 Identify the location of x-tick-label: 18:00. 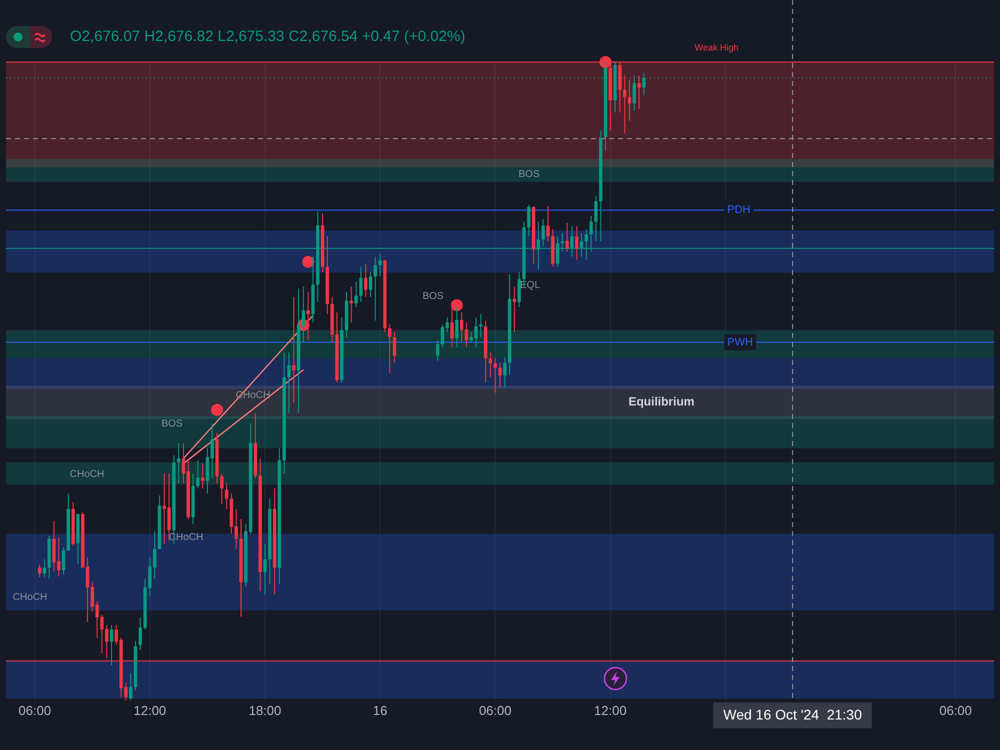
(265, 710).